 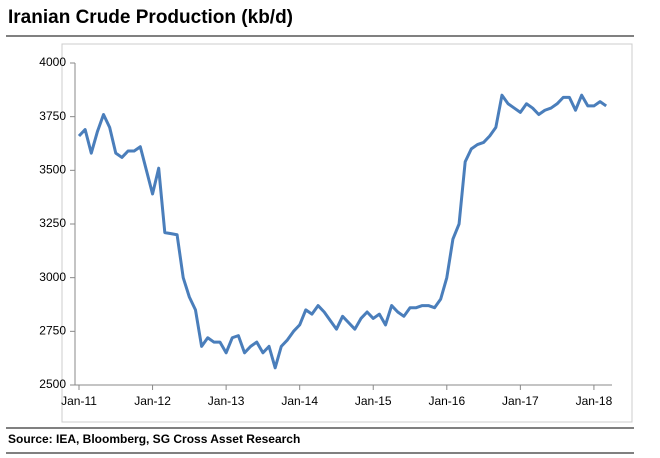 What do you see at coordinates (52, 170) in the screenshot?
I see `y-tick-label: 3500` at bounding box center [52, 170].